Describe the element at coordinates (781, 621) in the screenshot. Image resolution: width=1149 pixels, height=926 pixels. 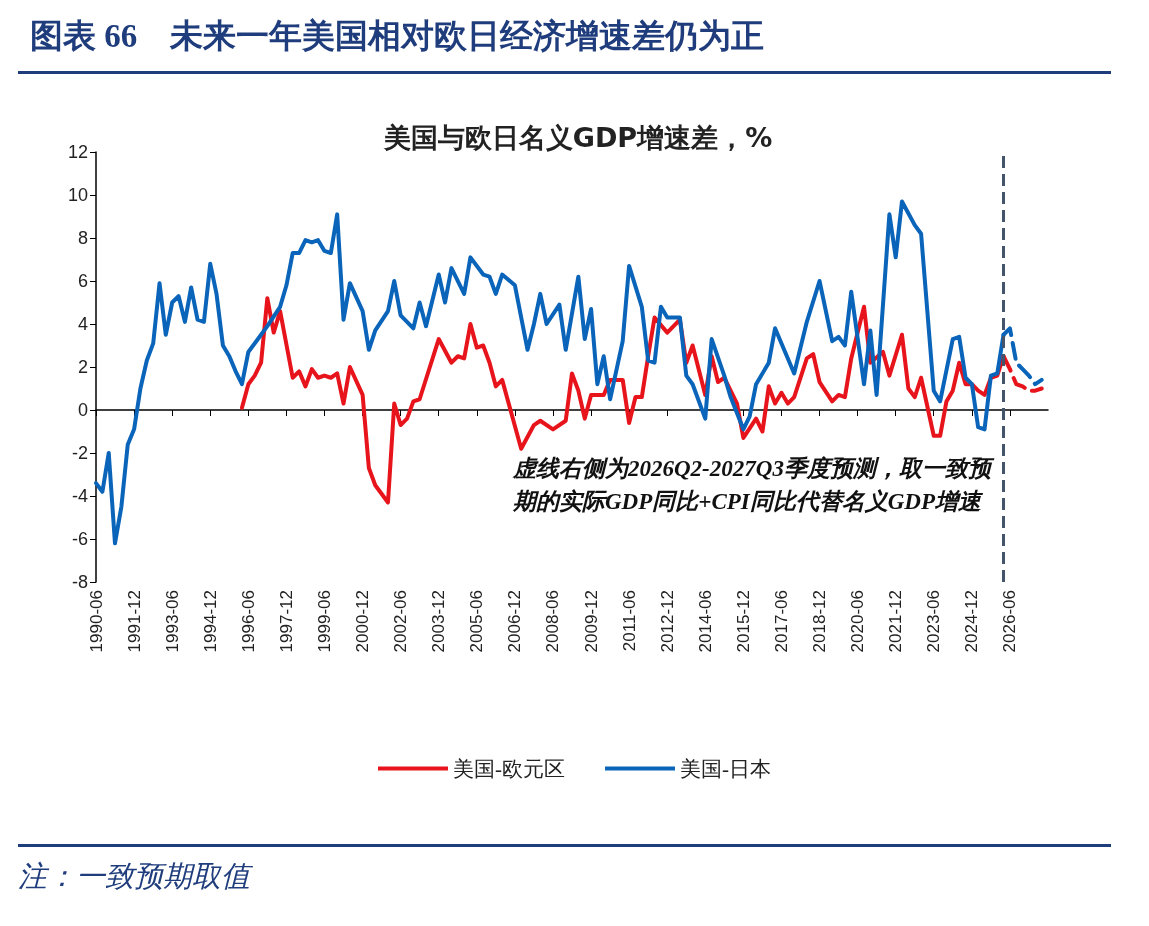
I see `x-tick-label: 2017-06` at that location.